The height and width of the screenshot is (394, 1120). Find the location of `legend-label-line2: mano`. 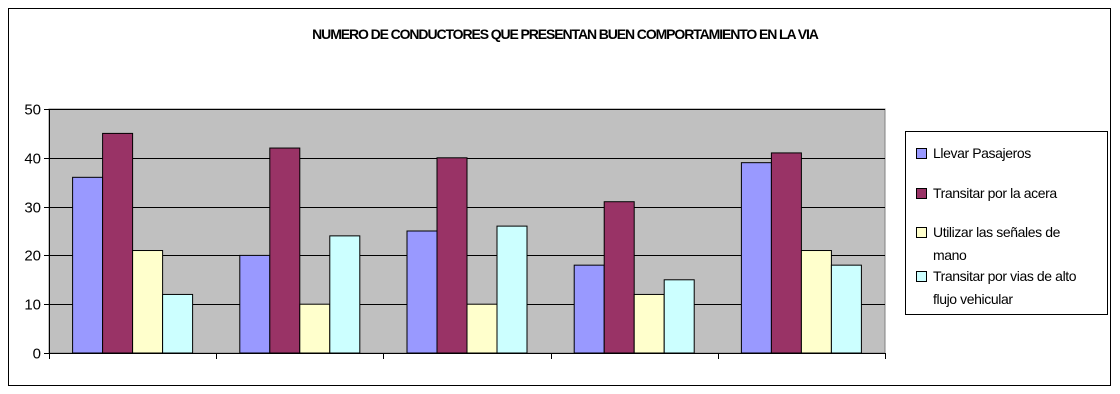

legend-label-line2: mano is located at coordinates (950, 255).